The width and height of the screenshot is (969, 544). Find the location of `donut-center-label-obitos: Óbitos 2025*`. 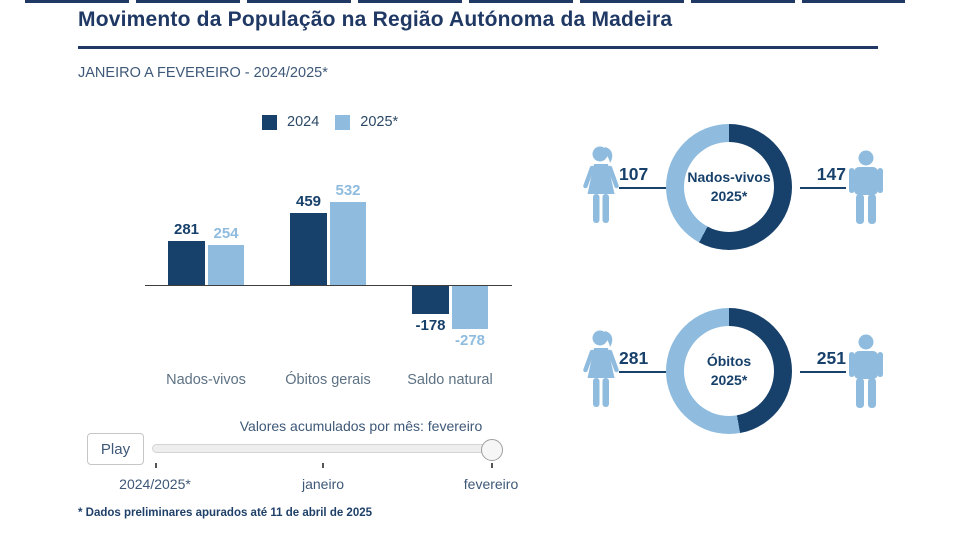

donut-center-label-obitos: Óbitos 2025* is located at coordinates (729, 371).